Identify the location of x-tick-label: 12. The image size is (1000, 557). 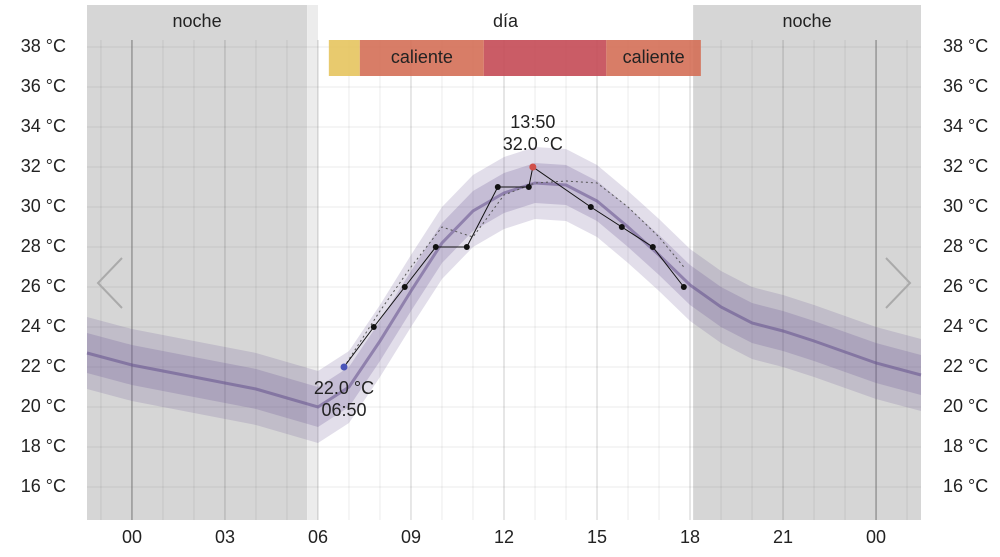
(504, 537).